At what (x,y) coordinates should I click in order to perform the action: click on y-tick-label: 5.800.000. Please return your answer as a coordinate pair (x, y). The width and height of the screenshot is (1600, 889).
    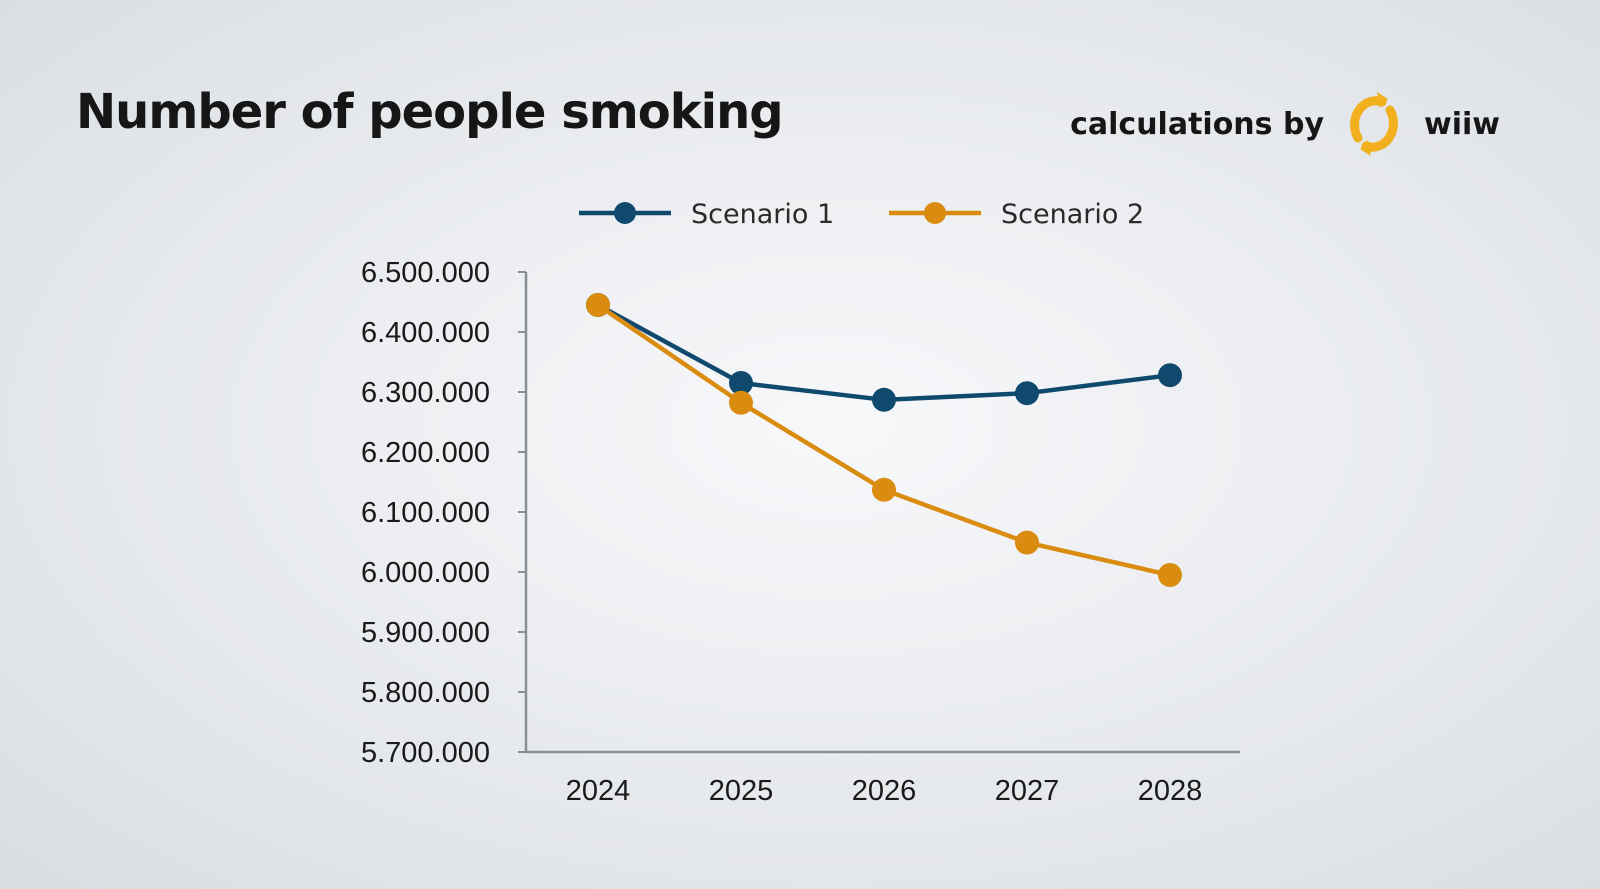
    Looking at the image, I should click on (425, 693).